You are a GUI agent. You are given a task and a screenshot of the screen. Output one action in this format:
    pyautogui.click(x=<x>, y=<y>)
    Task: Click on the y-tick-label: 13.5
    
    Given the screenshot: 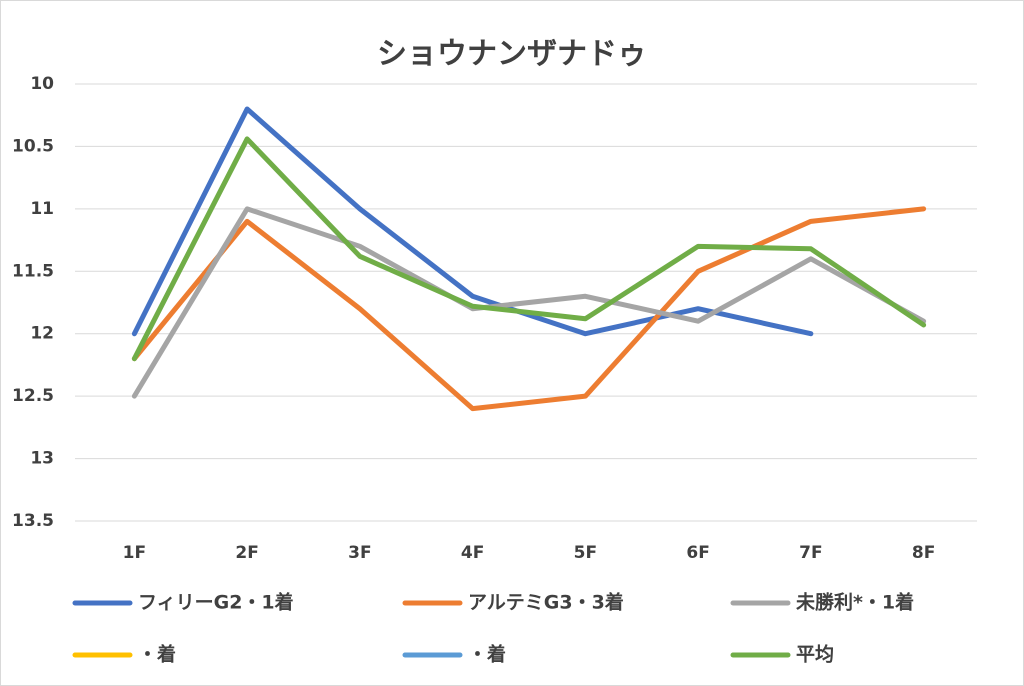 What is the action you would take?
    pyautogui.click(x=33, y=521)
    